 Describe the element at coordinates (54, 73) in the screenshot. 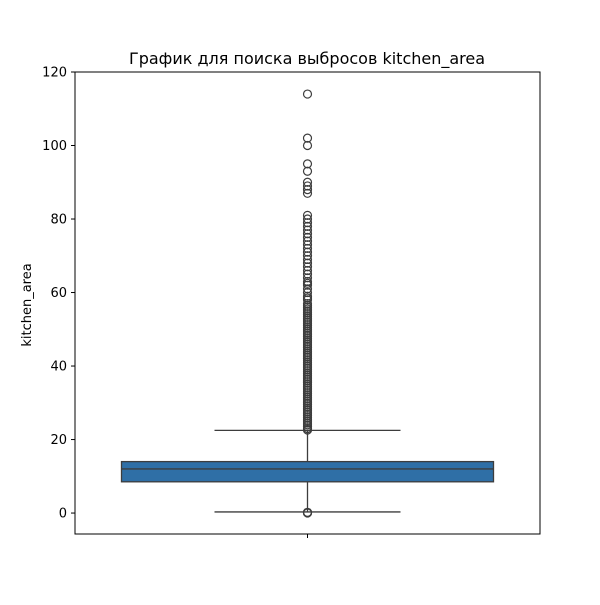

I see `y-tick-label-120: 120` at that location.